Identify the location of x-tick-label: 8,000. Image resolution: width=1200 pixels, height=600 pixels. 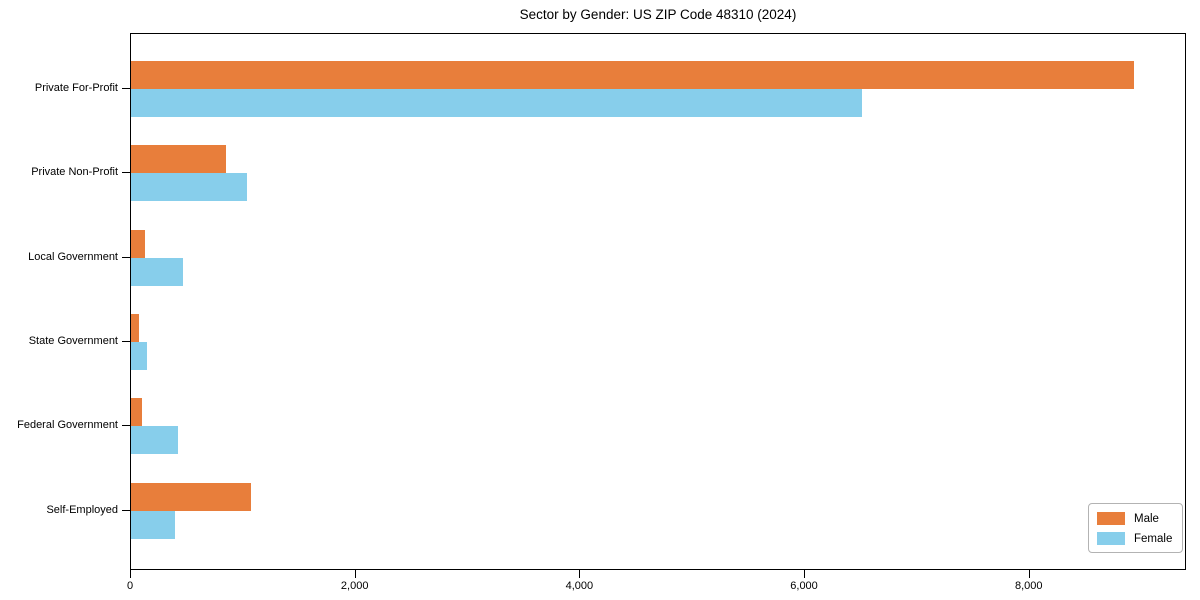
(1028, 586).